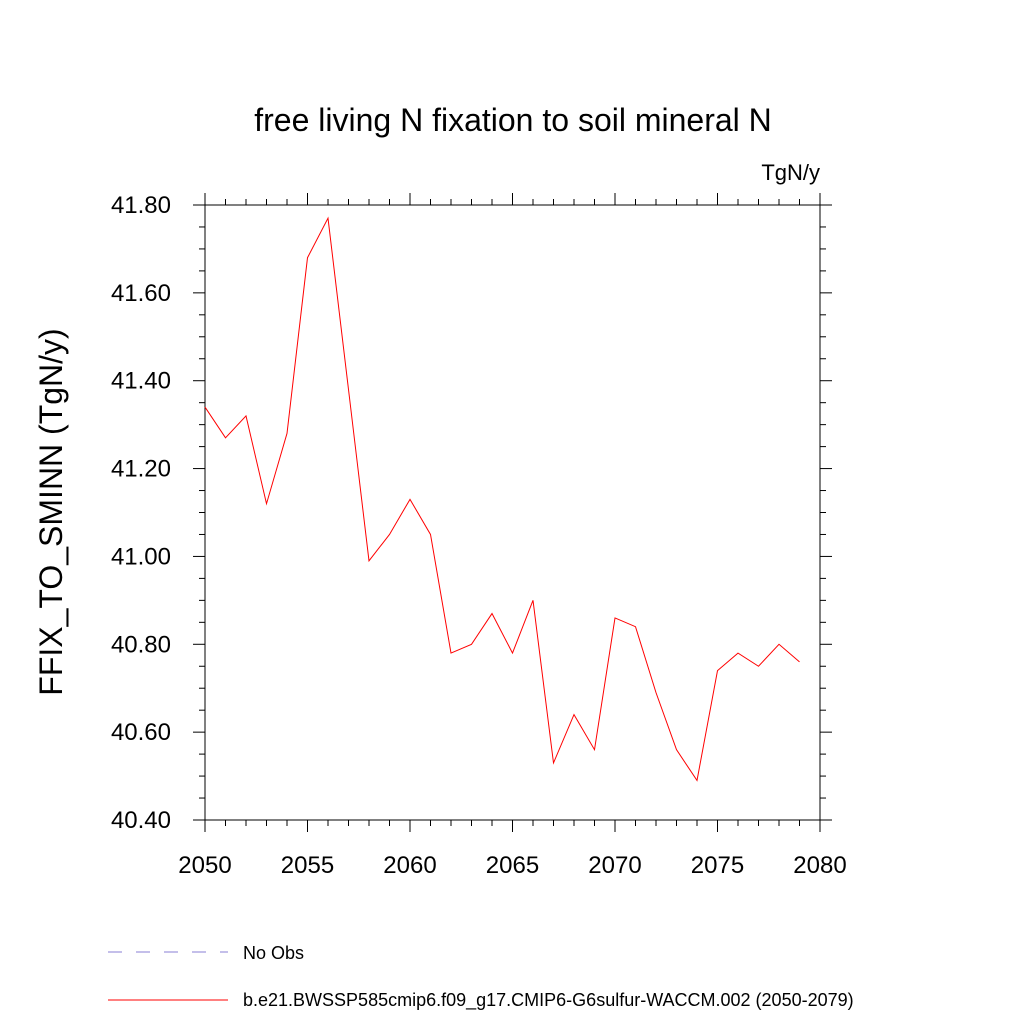 The image size is (1024, 1024). What do you see at coordinates (141, 644) in the screenshot?
I see `y-tick-label: 40.80` at bounding box center [141, 644].